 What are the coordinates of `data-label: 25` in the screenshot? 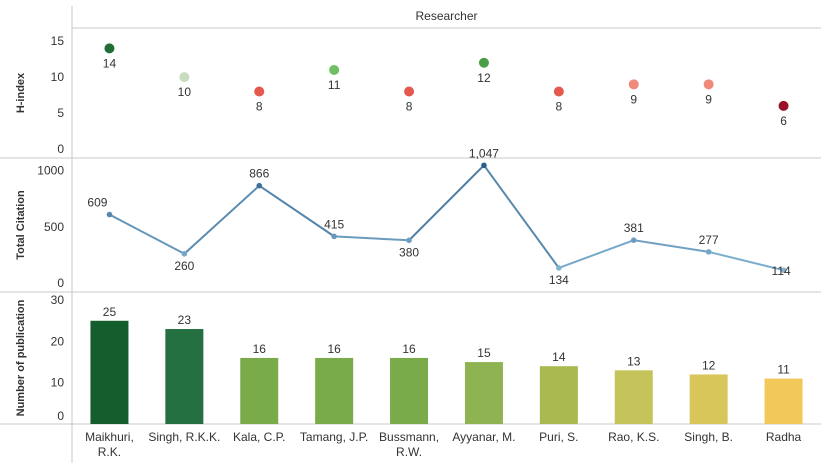 It's located at (110, 312).